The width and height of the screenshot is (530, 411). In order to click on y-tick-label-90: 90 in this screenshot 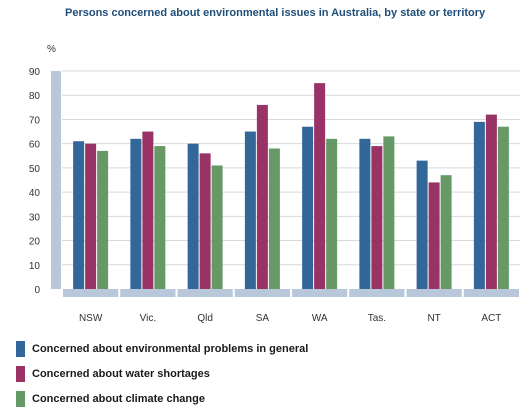, I will do `click(35, 72)`.